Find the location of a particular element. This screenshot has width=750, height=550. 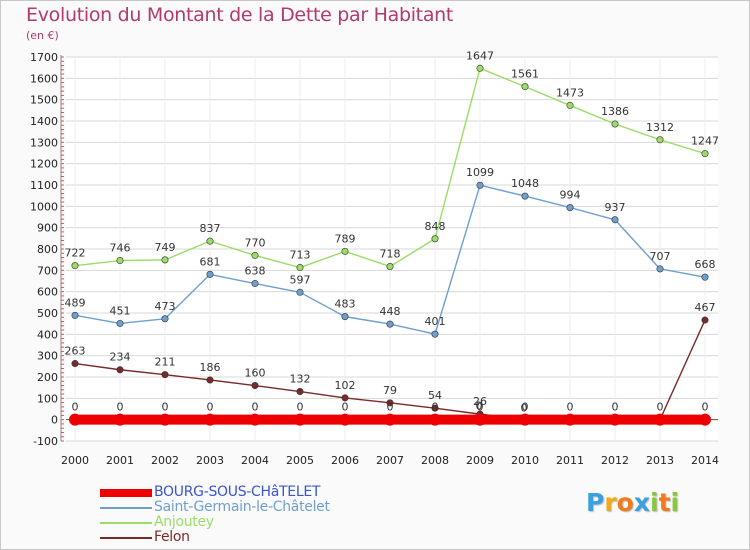

legend-label: BOURG-SOUS-CHâTELET is located at coordinates (237, 492).